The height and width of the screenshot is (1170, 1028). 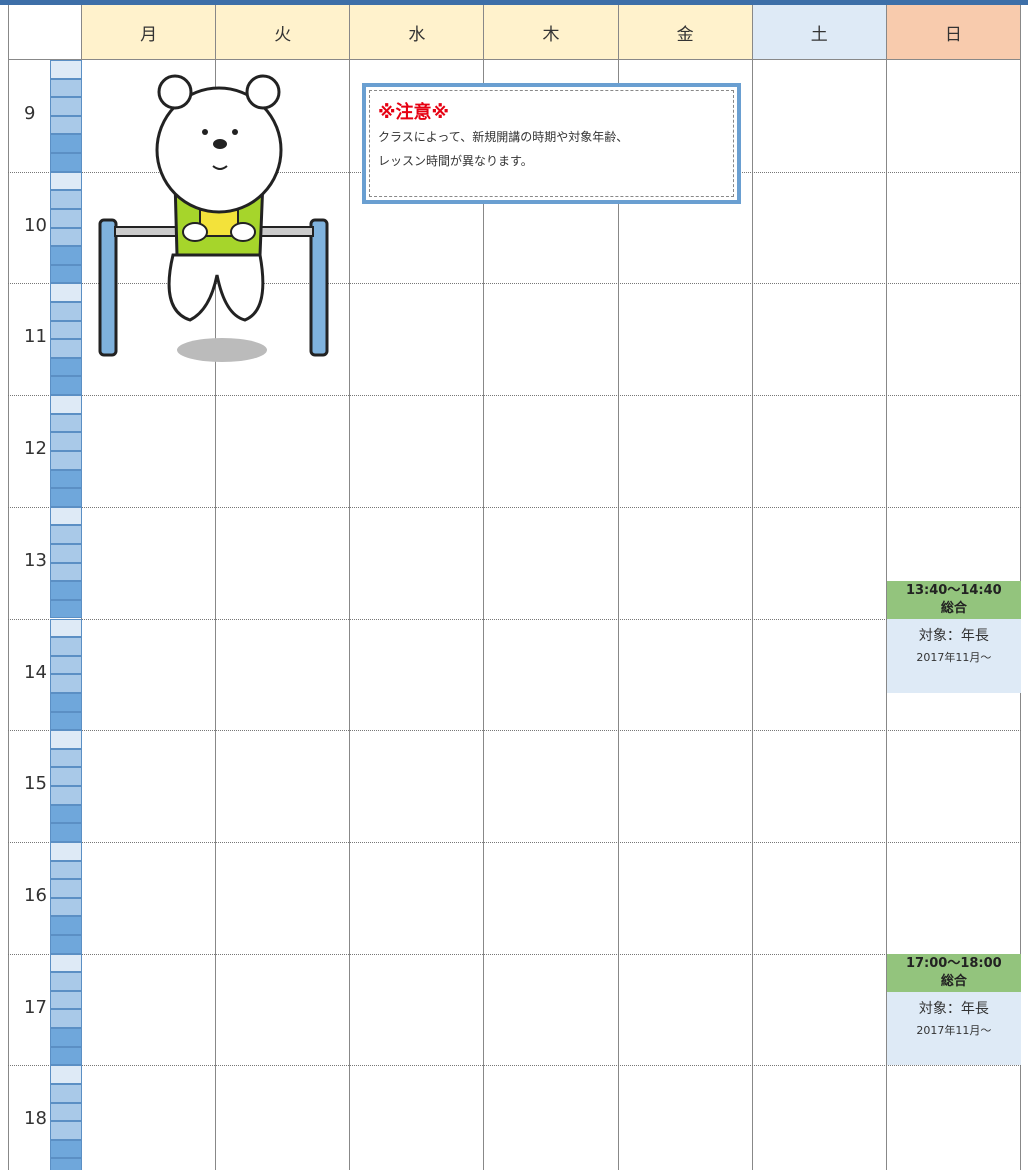 I want to click on hour-label: 15, so click(x=35, y=784).